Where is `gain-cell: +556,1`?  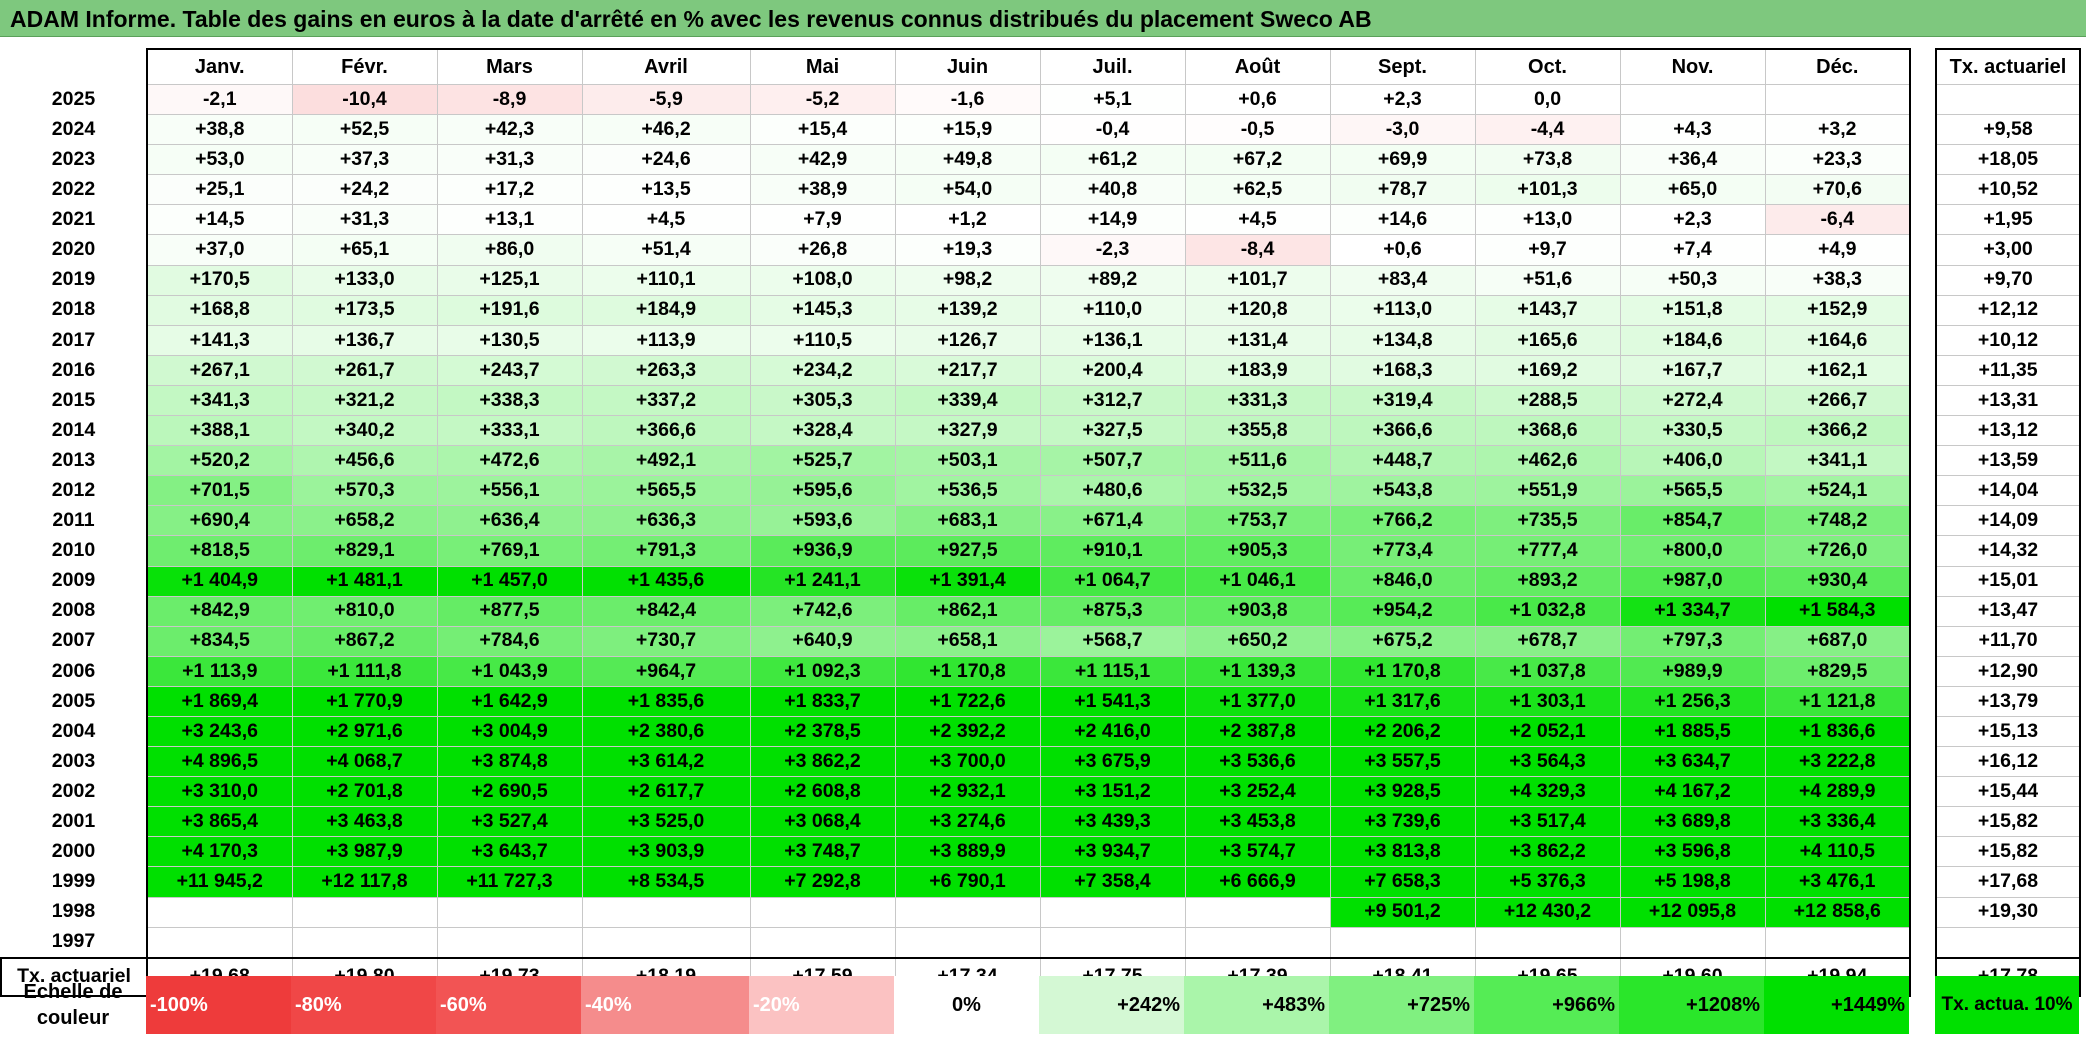 gain-cell: +556,1 is located at coordinates (509, 491).